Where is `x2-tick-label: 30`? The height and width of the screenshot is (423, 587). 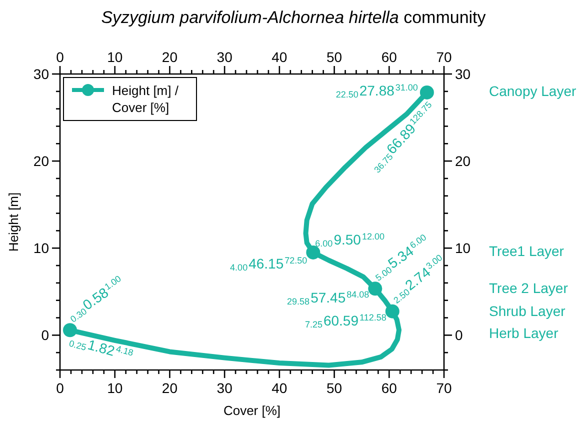 x2-tick-label: 30 is located at coordinates (224, 388).